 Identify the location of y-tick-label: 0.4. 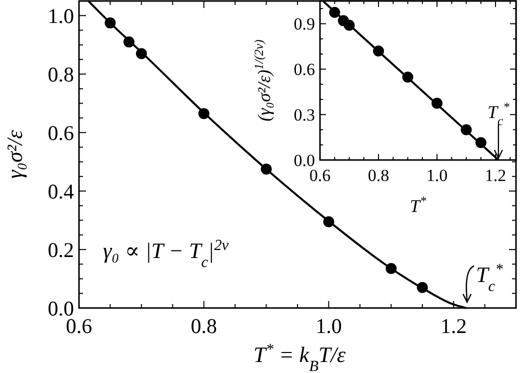
(61, 191).